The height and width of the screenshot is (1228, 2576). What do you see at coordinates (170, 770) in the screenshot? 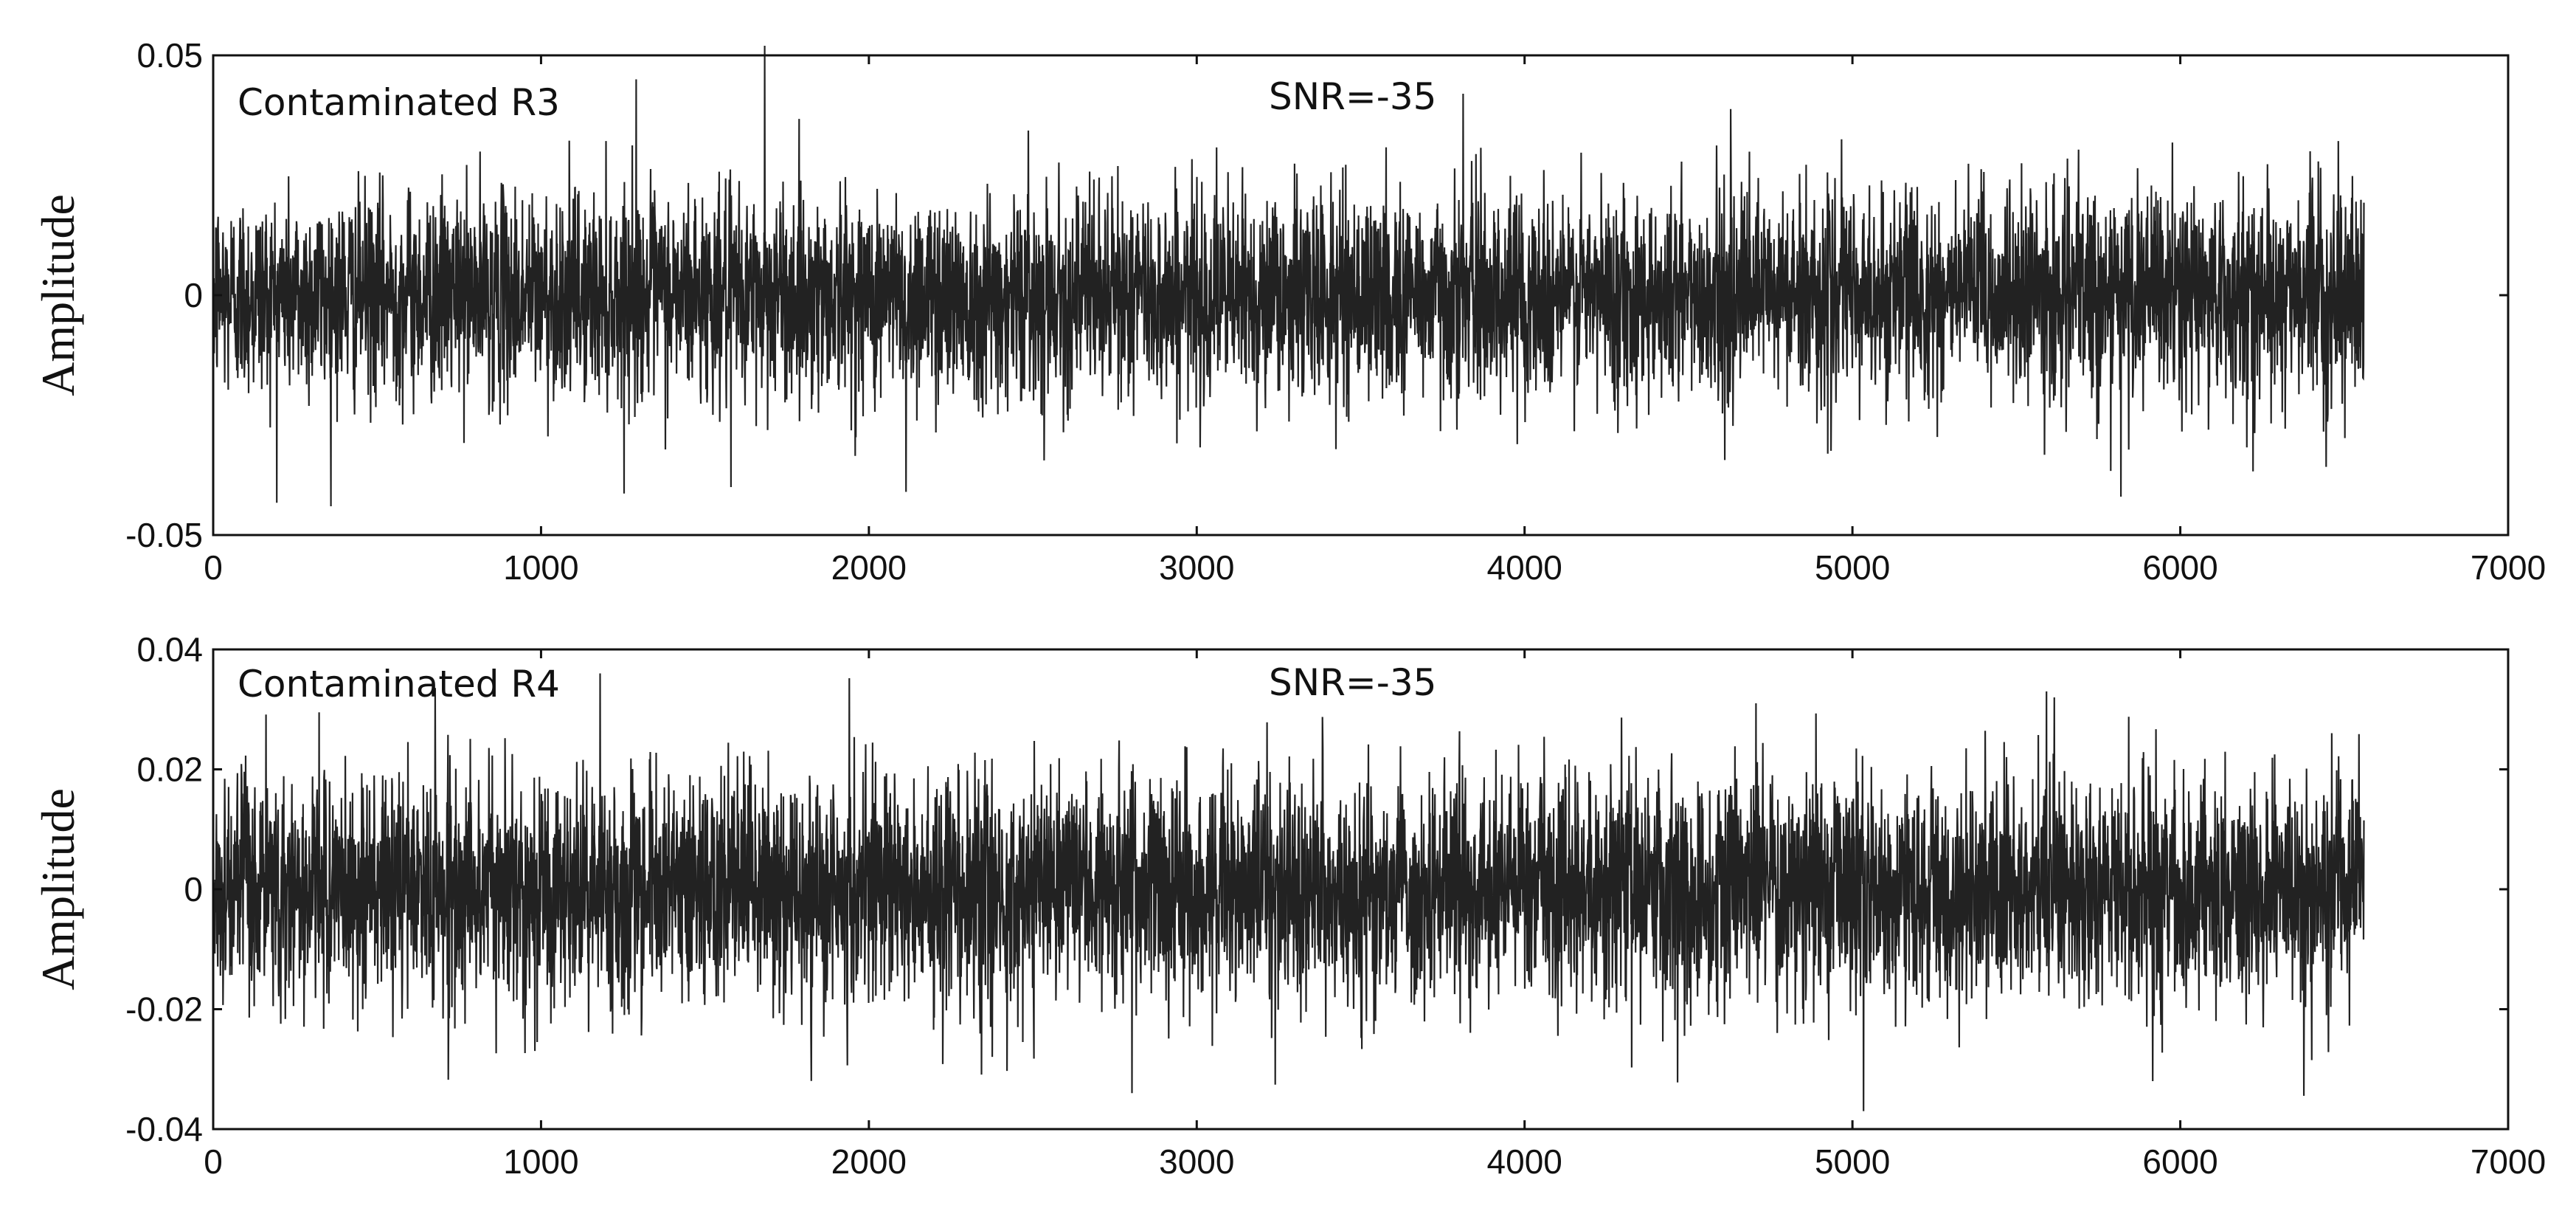
I see `y-tick-label: 0.02` at bounding box center [170, 770].